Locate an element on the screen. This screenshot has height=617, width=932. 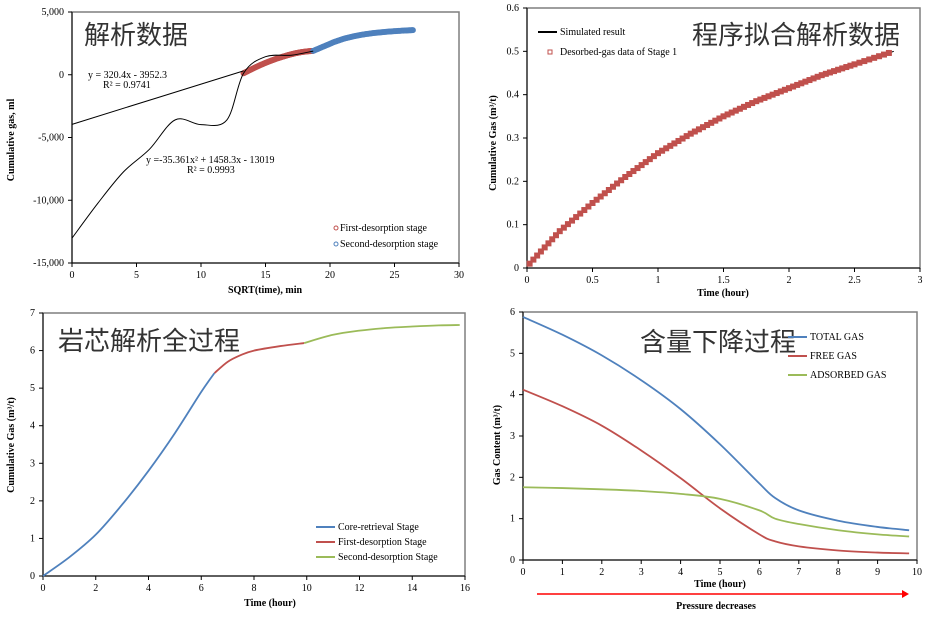
chart-title: 岩芯解析全过程 is located at coordinates (149, 342).